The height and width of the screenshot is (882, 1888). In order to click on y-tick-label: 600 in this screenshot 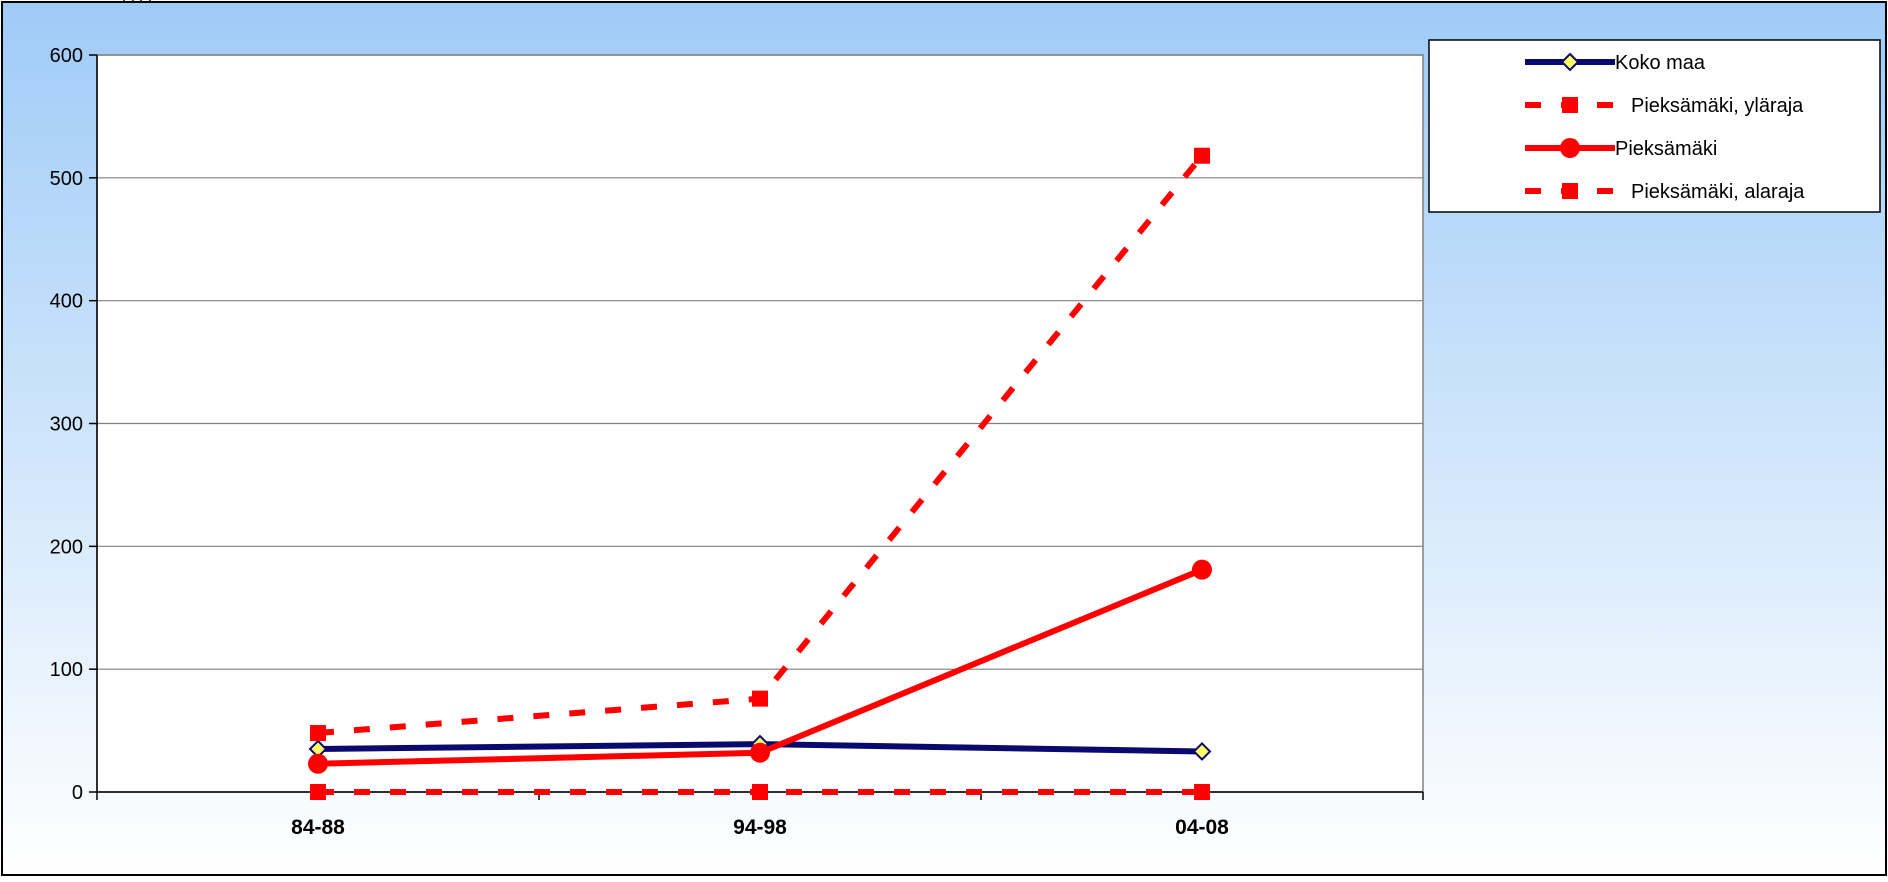, I will do `click(66, 56)`.